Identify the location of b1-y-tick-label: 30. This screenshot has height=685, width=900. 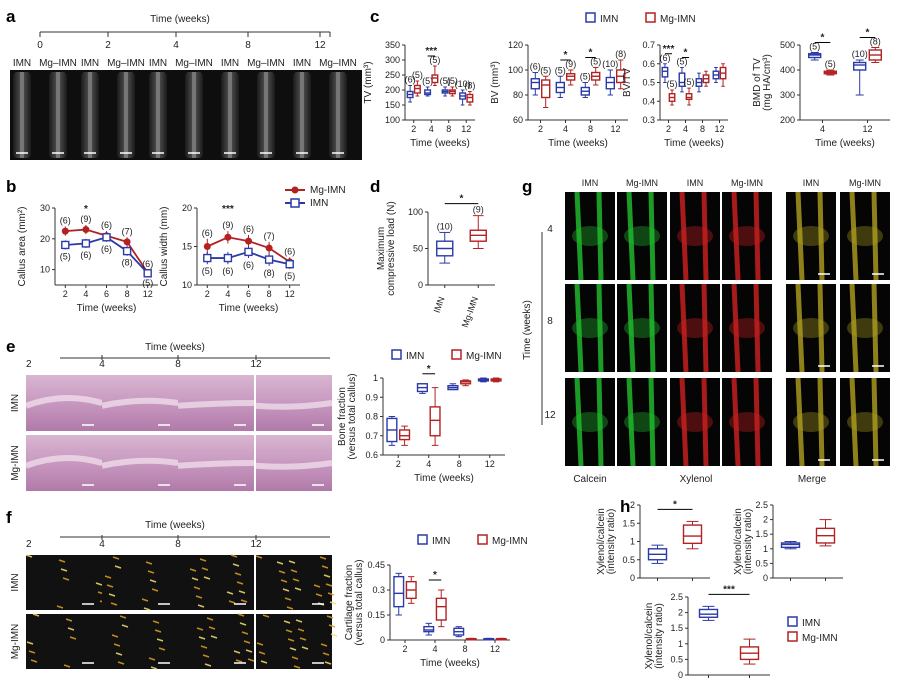
(45, 208).